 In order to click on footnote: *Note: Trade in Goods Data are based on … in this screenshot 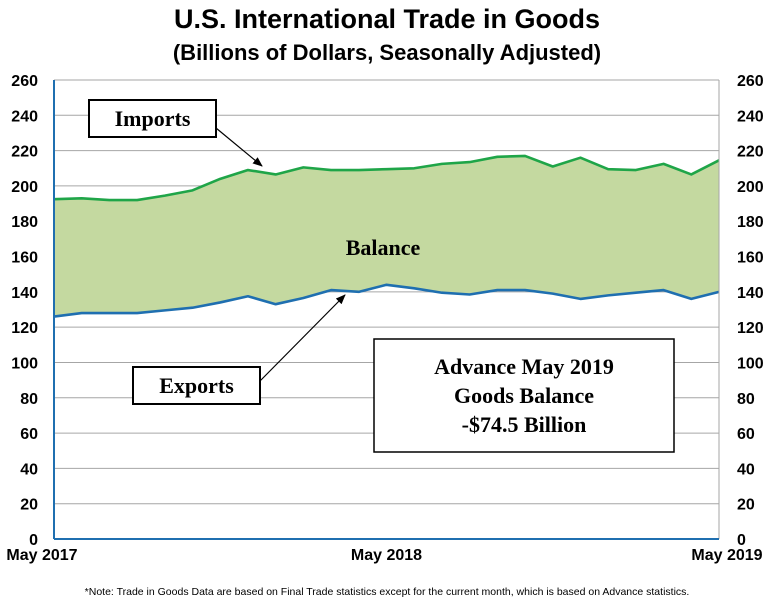, I will do `click(387, 592)`.